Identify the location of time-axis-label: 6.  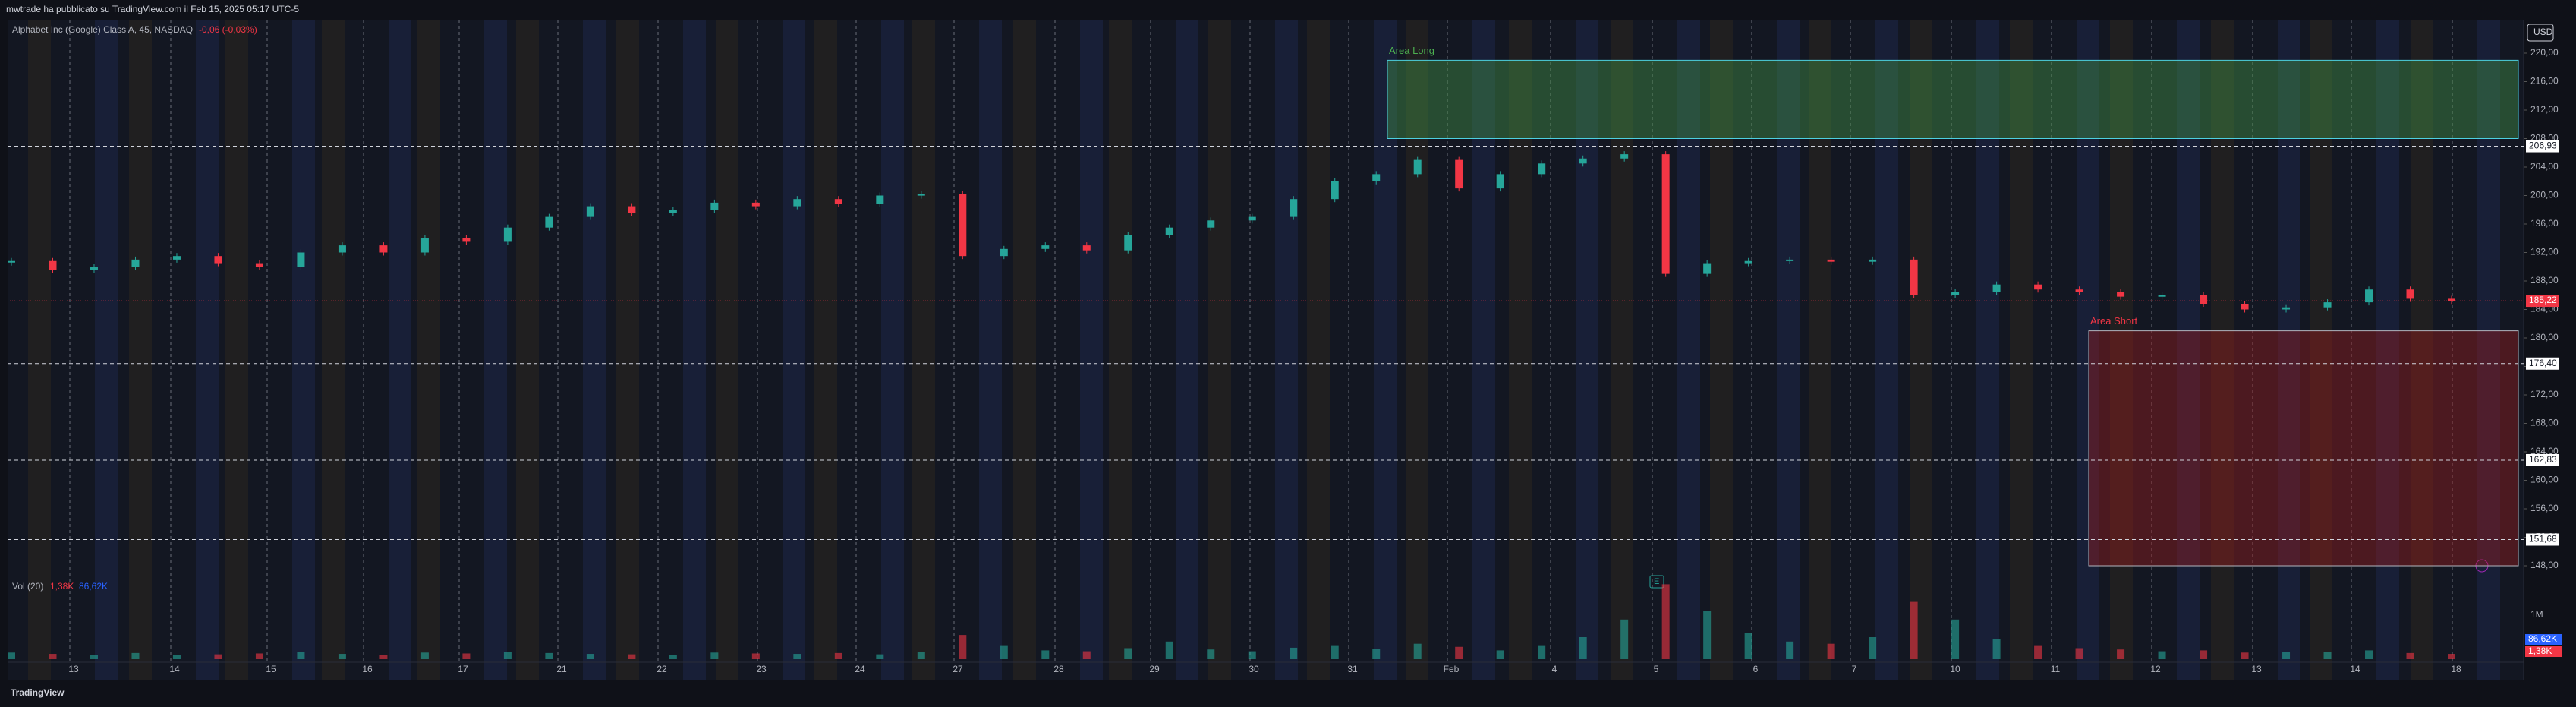
(1756, 669).